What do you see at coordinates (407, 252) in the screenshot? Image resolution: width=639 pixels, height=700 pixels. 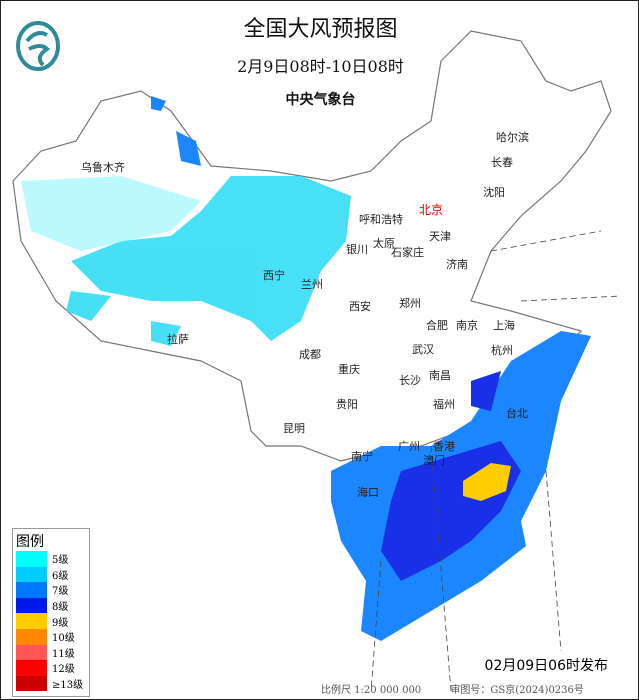 I see `city-label: 石家庄` at bounding box center [407, 252].